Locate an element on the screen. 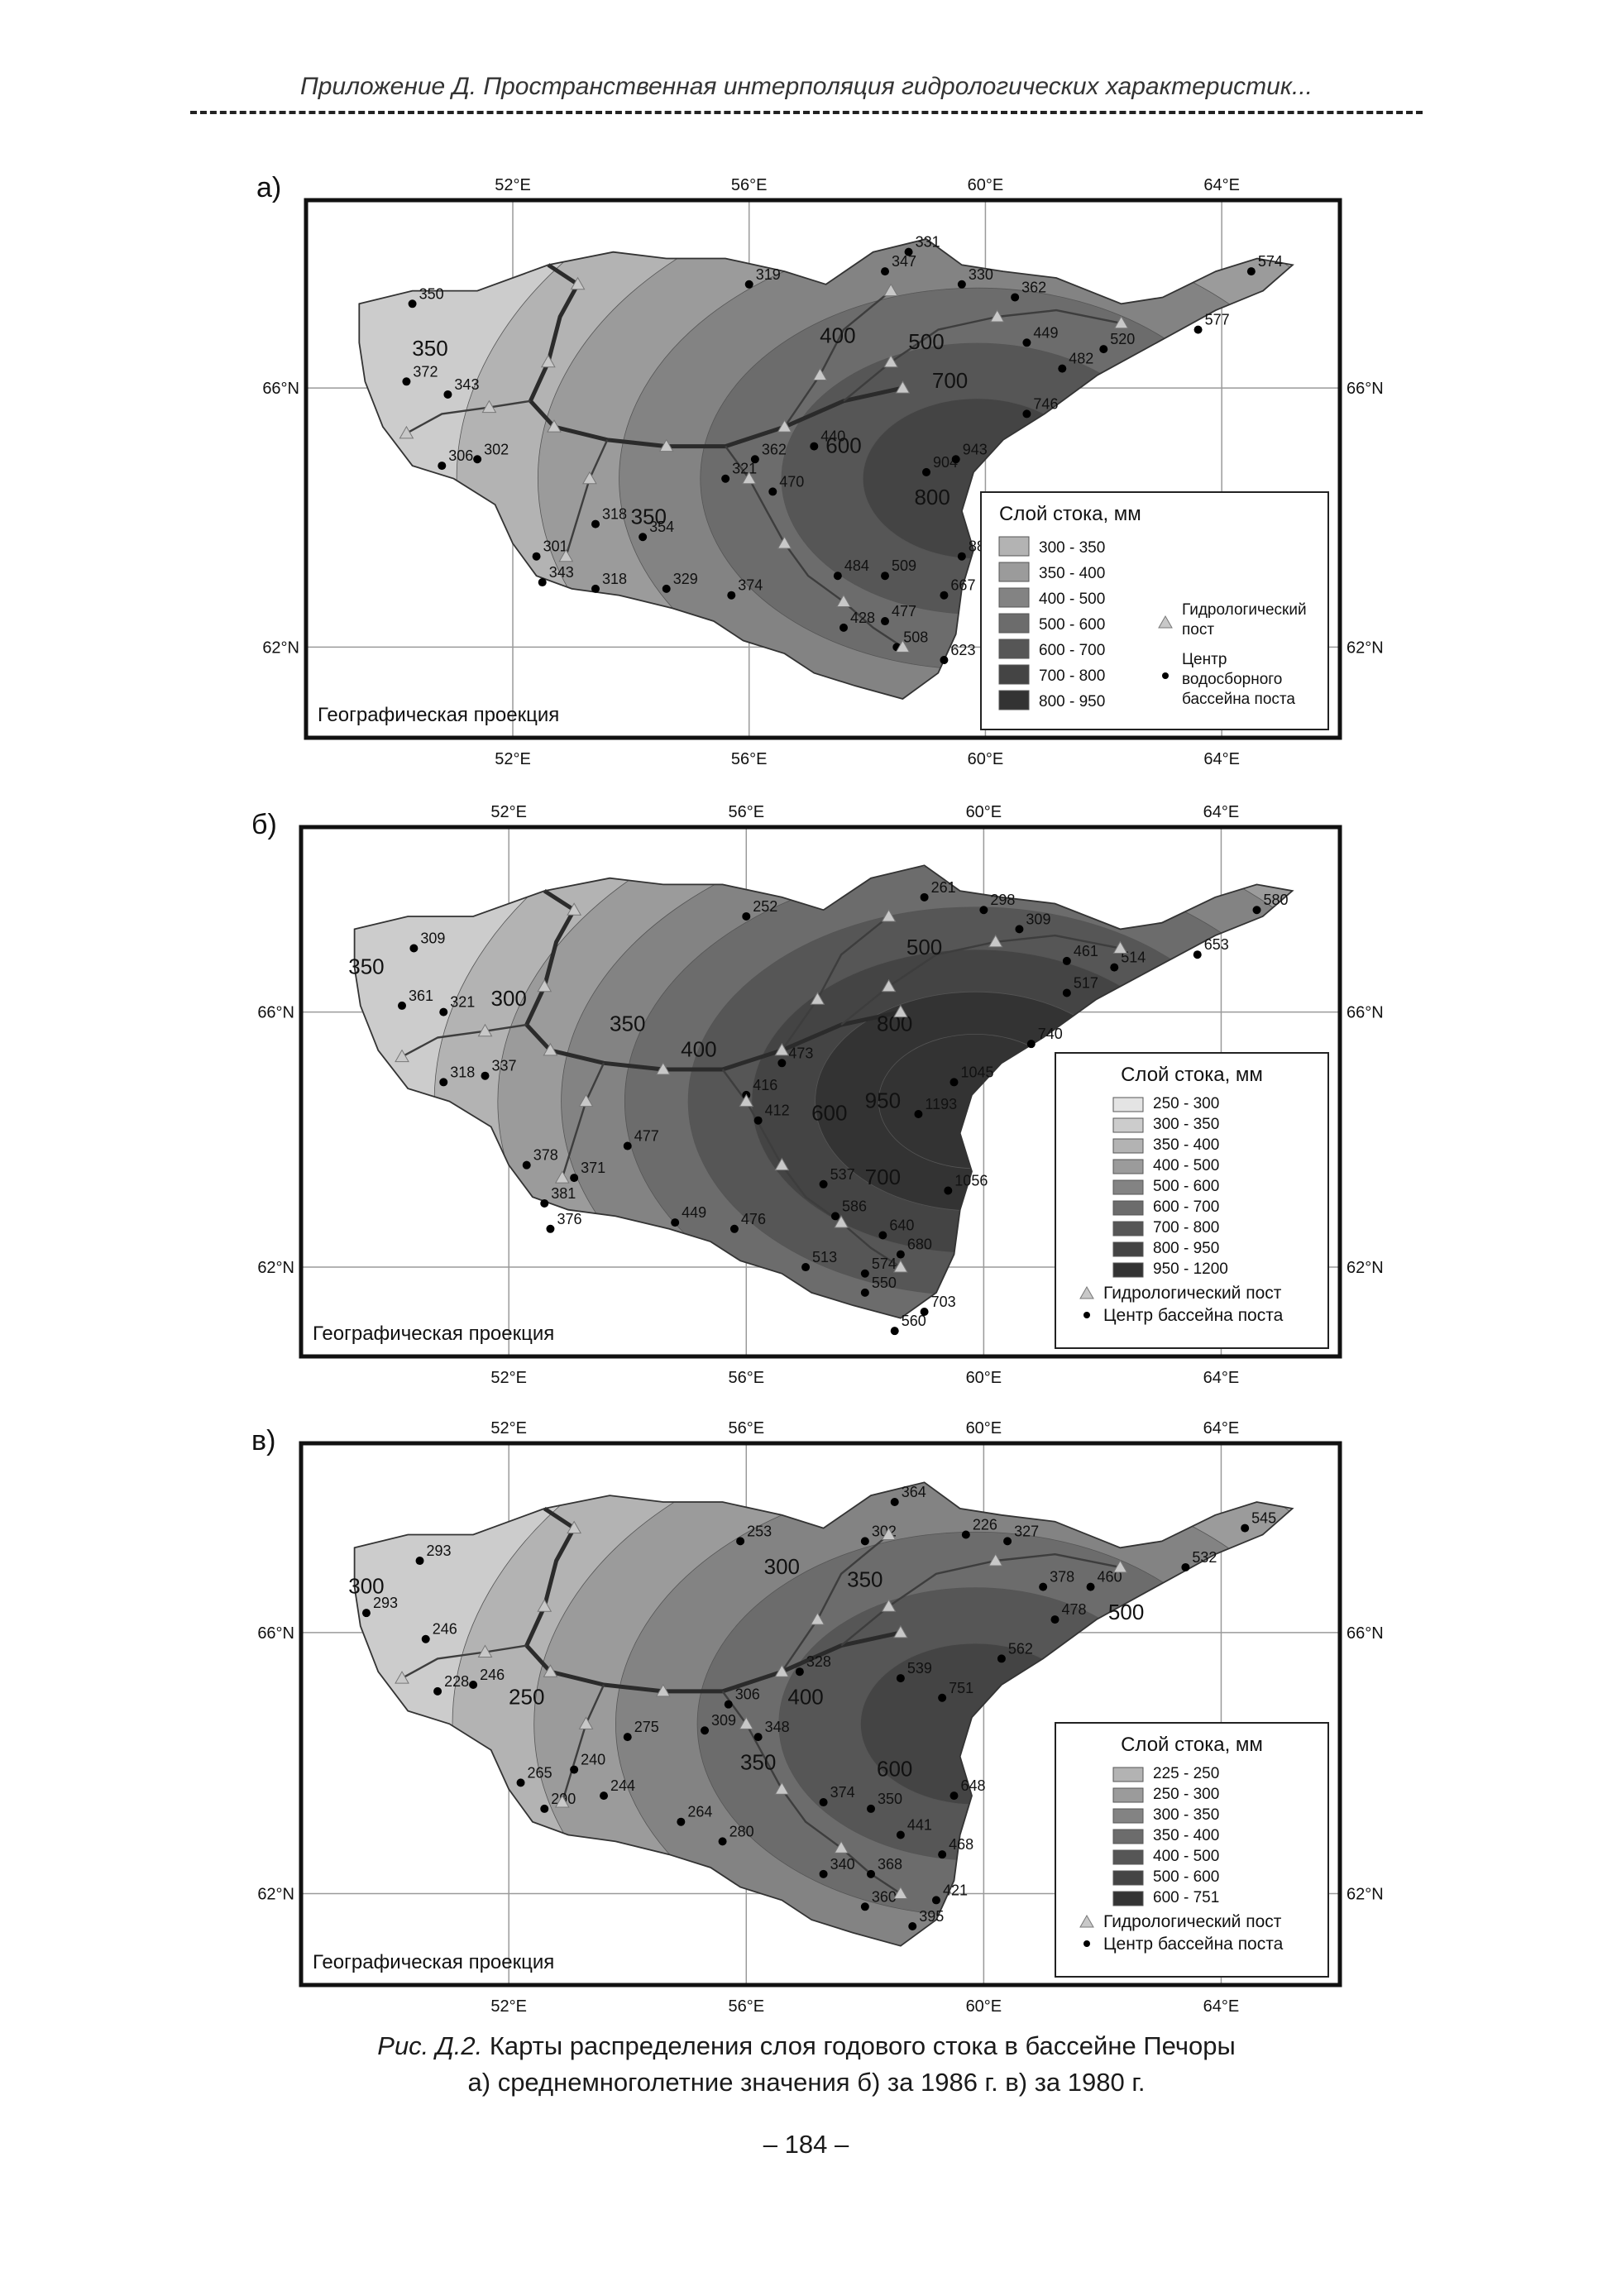 The height and width of the screenshot is (2296, 1612). legend-class-label: 600 - 700 is located at coordinates (1186, 1207).